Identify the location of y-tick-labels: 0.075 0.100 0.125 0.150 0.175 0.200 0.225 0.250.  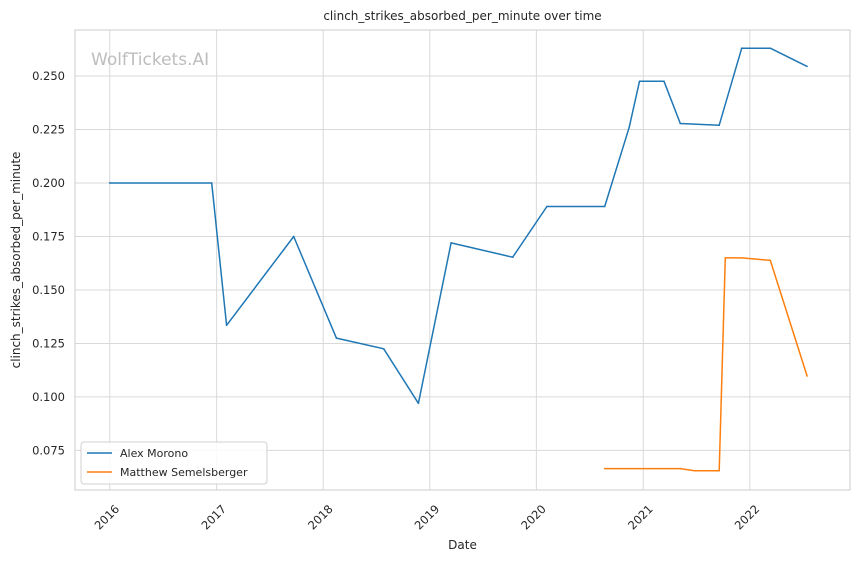
(48, 263).